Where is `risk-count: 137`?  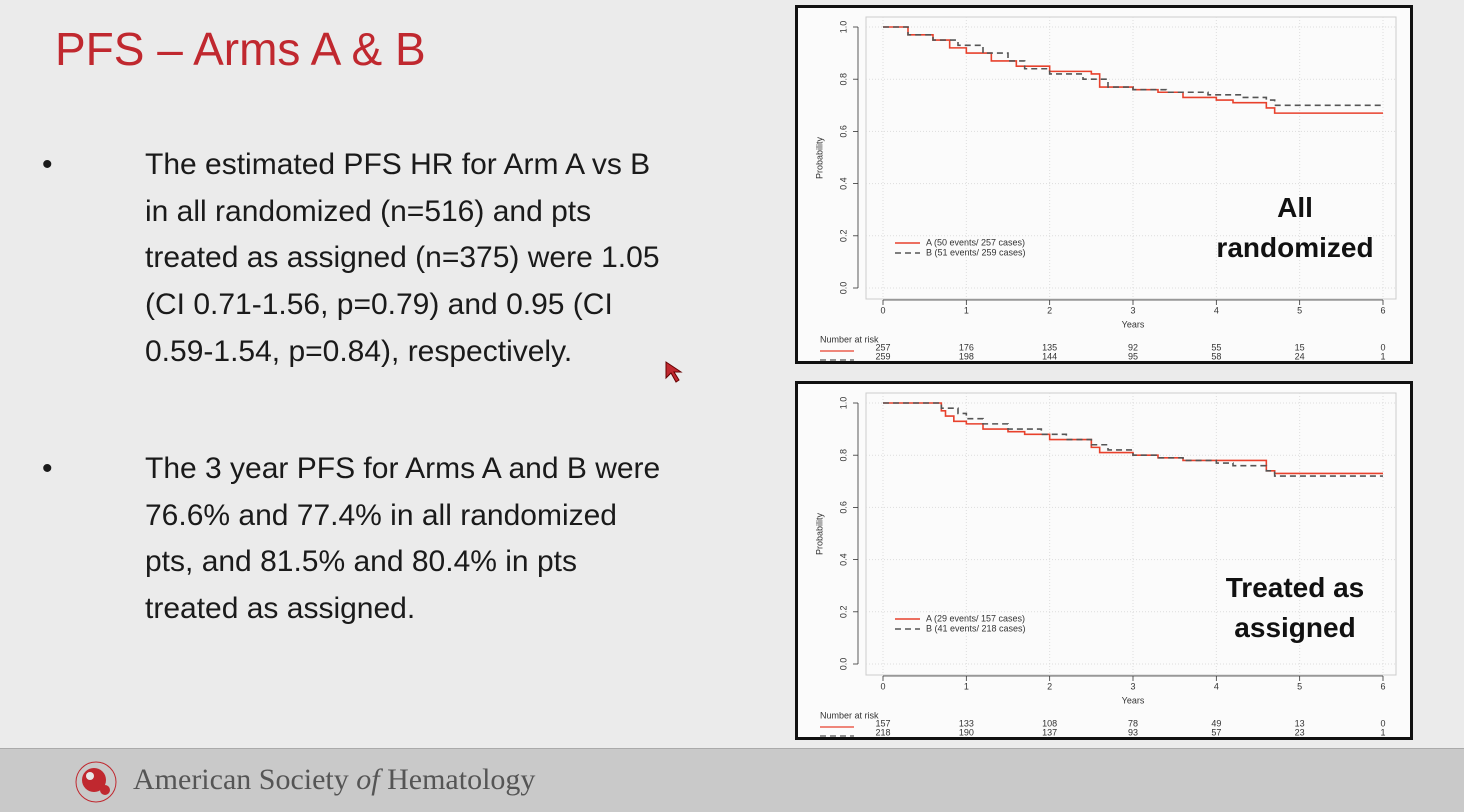
risk-count: 137 is located at coordinates (1049, 732).